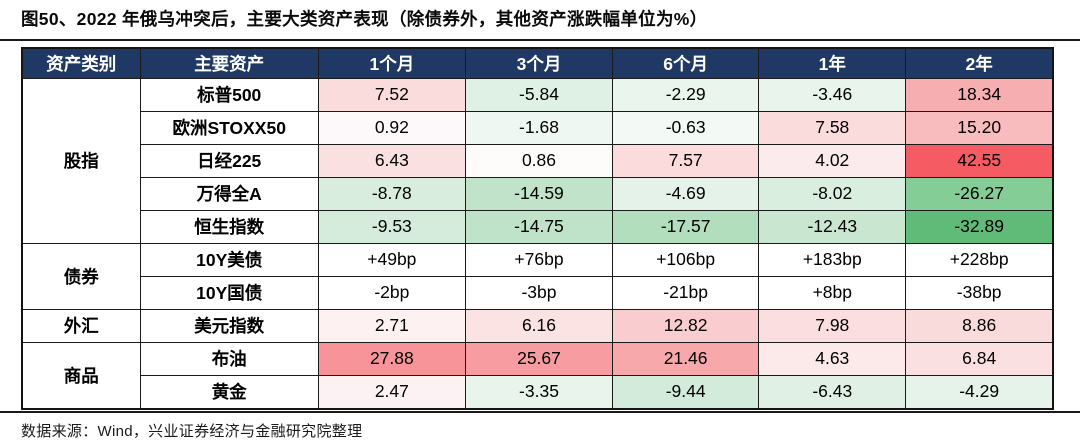  I want to click on value-cell: -9.44, so click(686, 392).